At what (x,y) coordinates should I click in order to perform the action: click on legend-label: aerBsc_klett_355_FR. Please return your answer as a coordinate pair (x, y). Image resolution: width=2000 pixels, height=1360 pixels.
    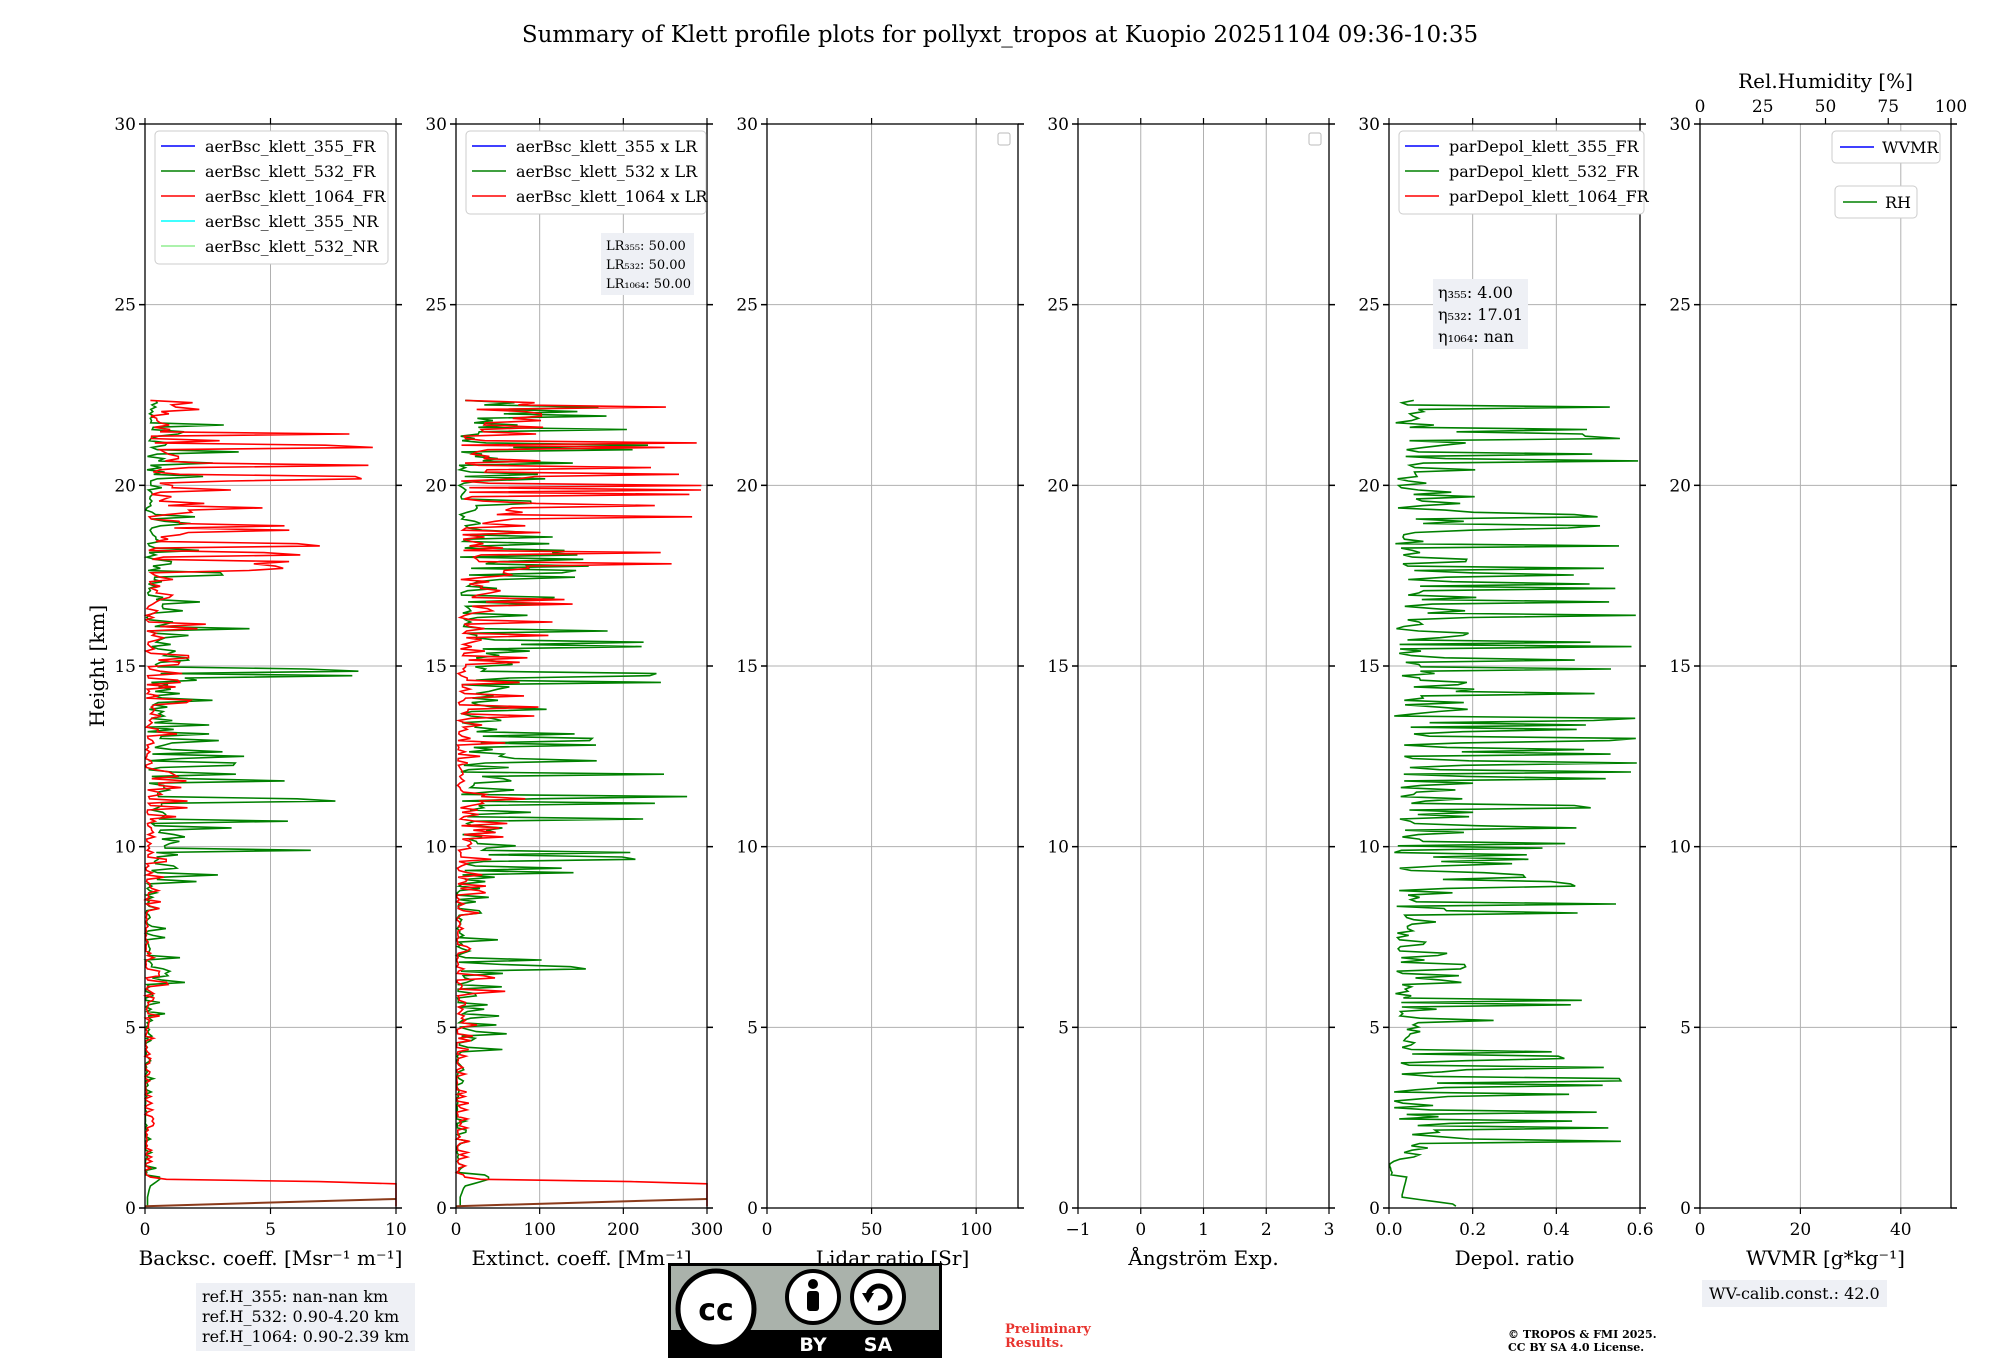
    Looking at the image, I should click on (290, 146).